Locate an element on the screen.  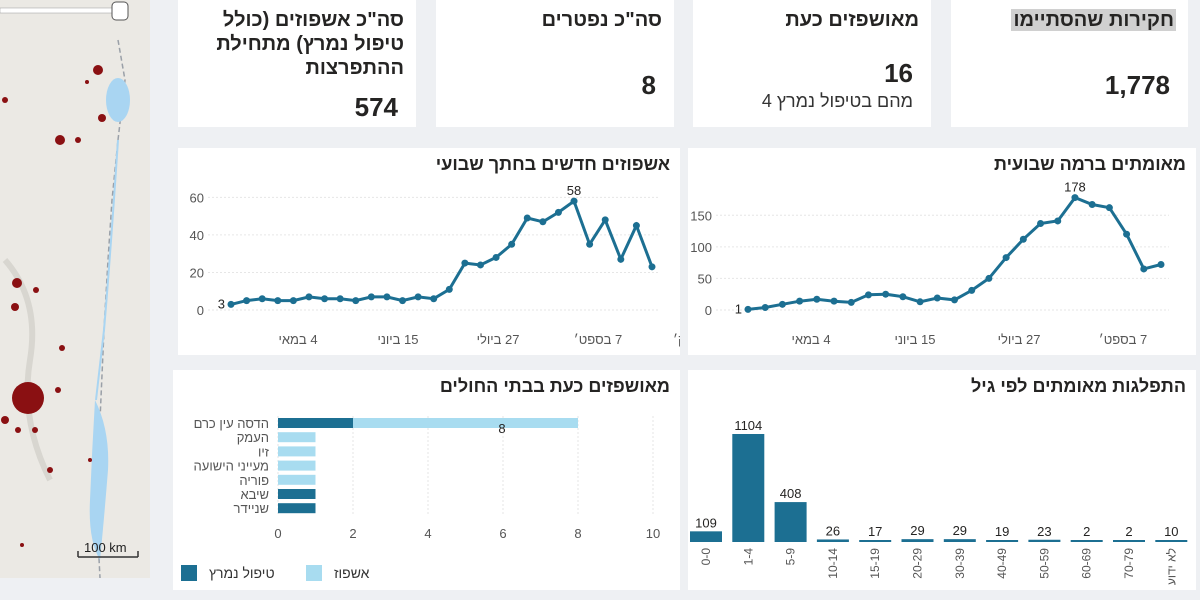
y-tick-label: 150 is located at coordinates (701, 215).